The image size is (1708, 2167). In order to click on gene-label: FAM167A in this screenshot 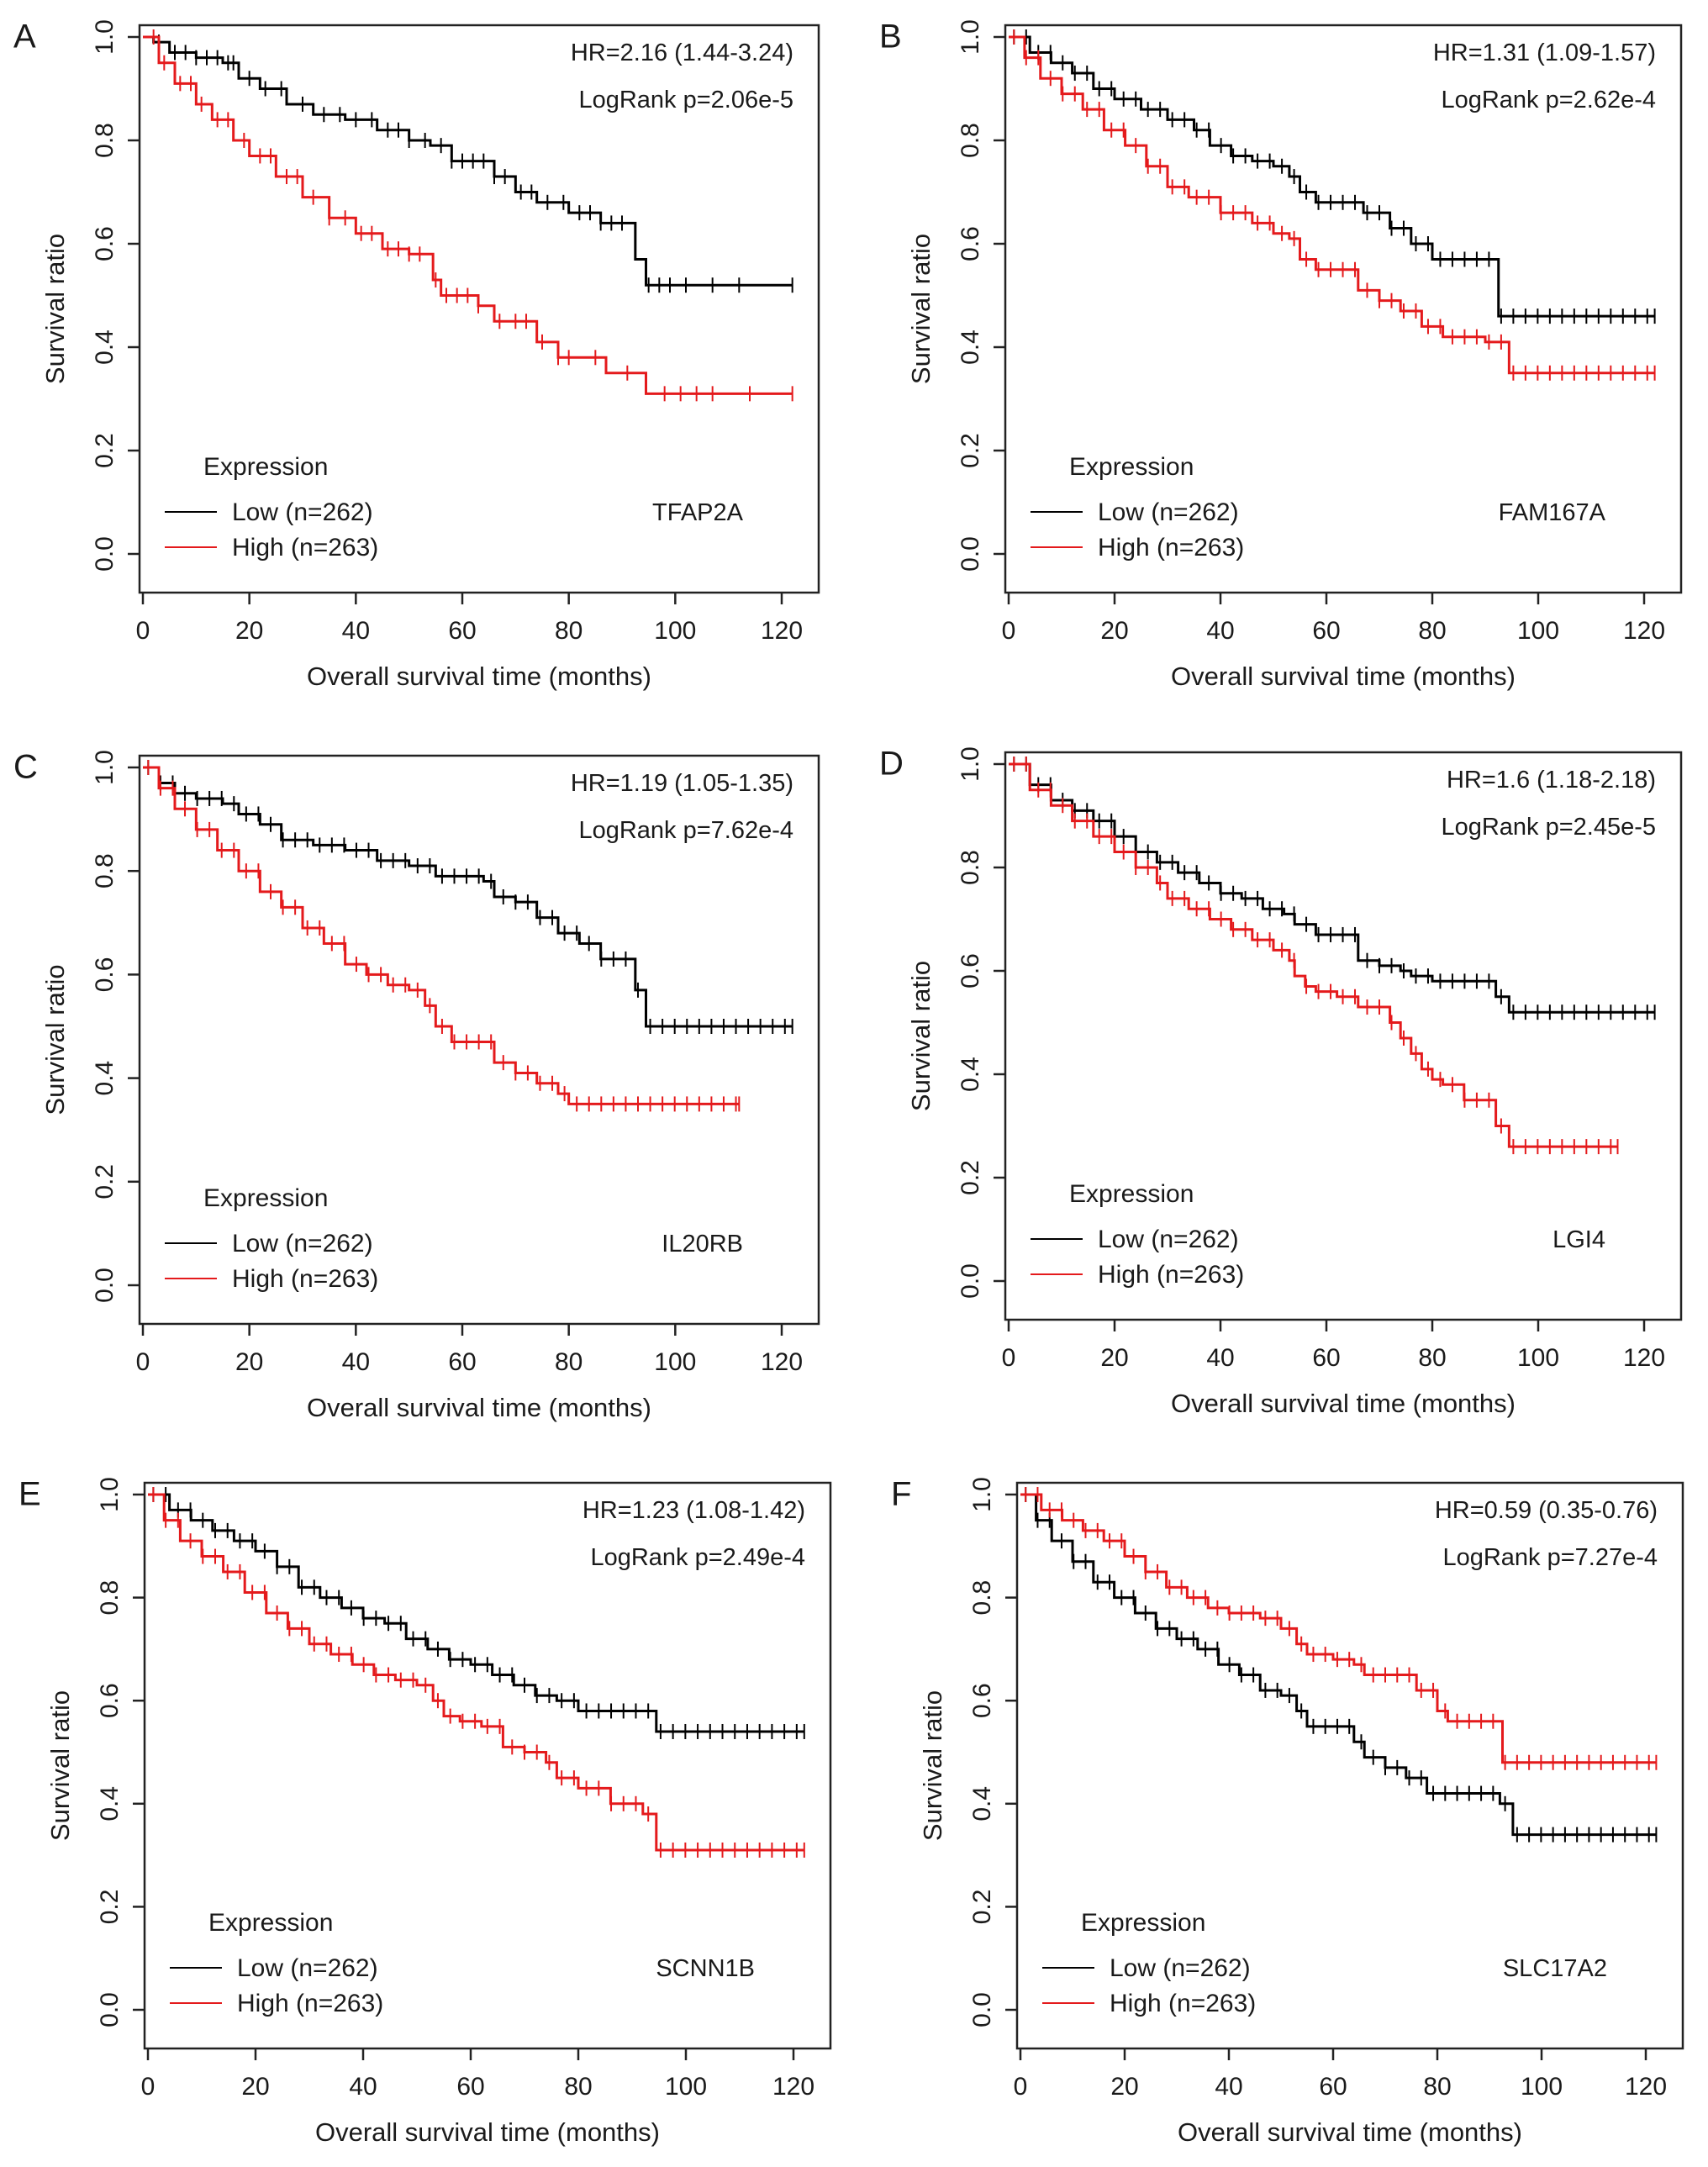, I will do `click(1552, 512)`.